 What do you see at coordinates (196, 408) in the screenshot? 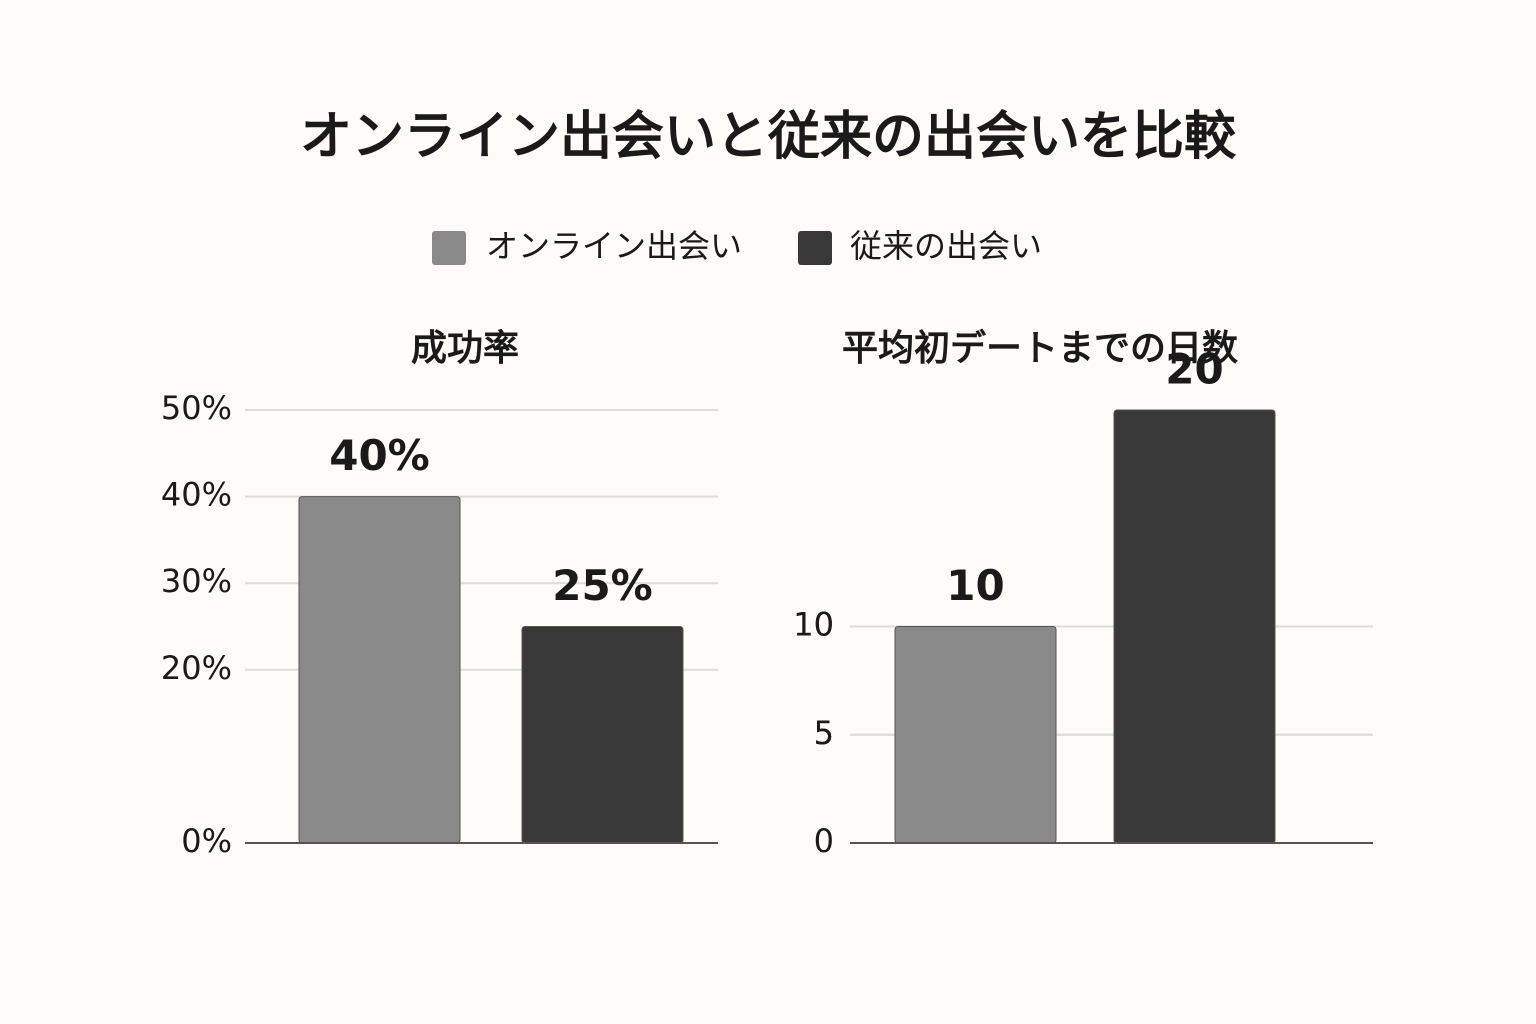
I see `y-tick-label: 50%` at bounding box center [196, 408].